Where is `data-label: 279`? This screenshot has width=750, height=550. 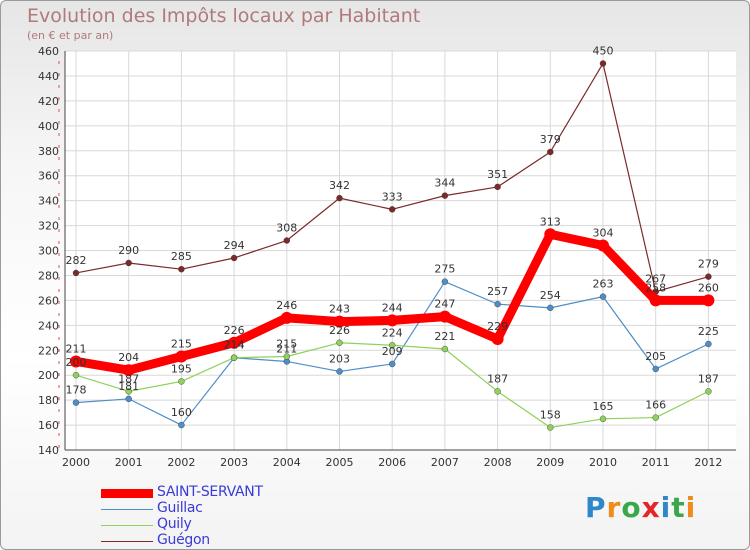
data-label: 279 is located at coordinates (708, 264).